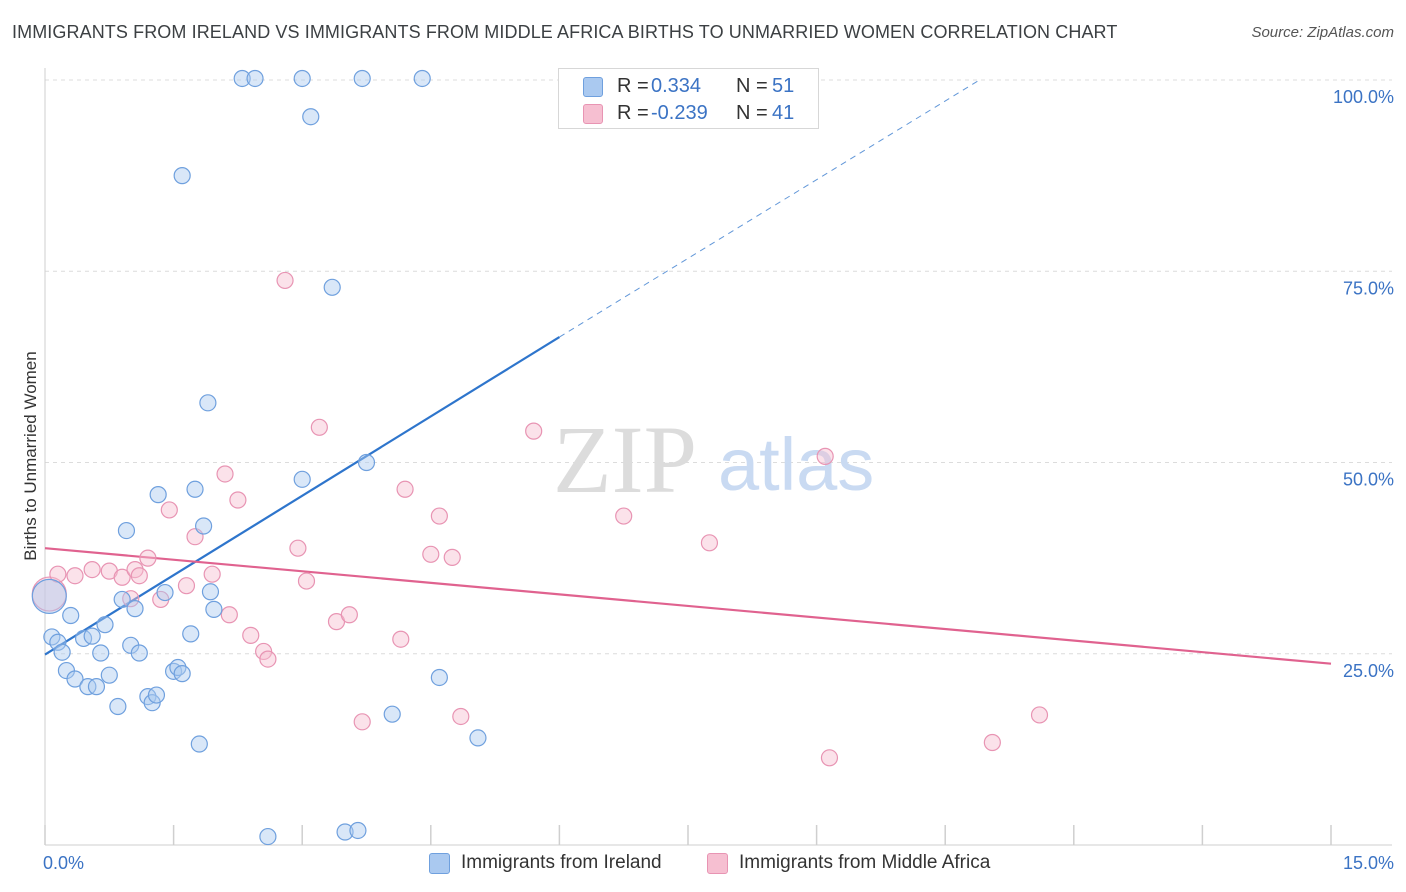 The height and width of the screenshot is (892, 1406). I want to click on watermark-atlas: atlas, so click(796, 464).